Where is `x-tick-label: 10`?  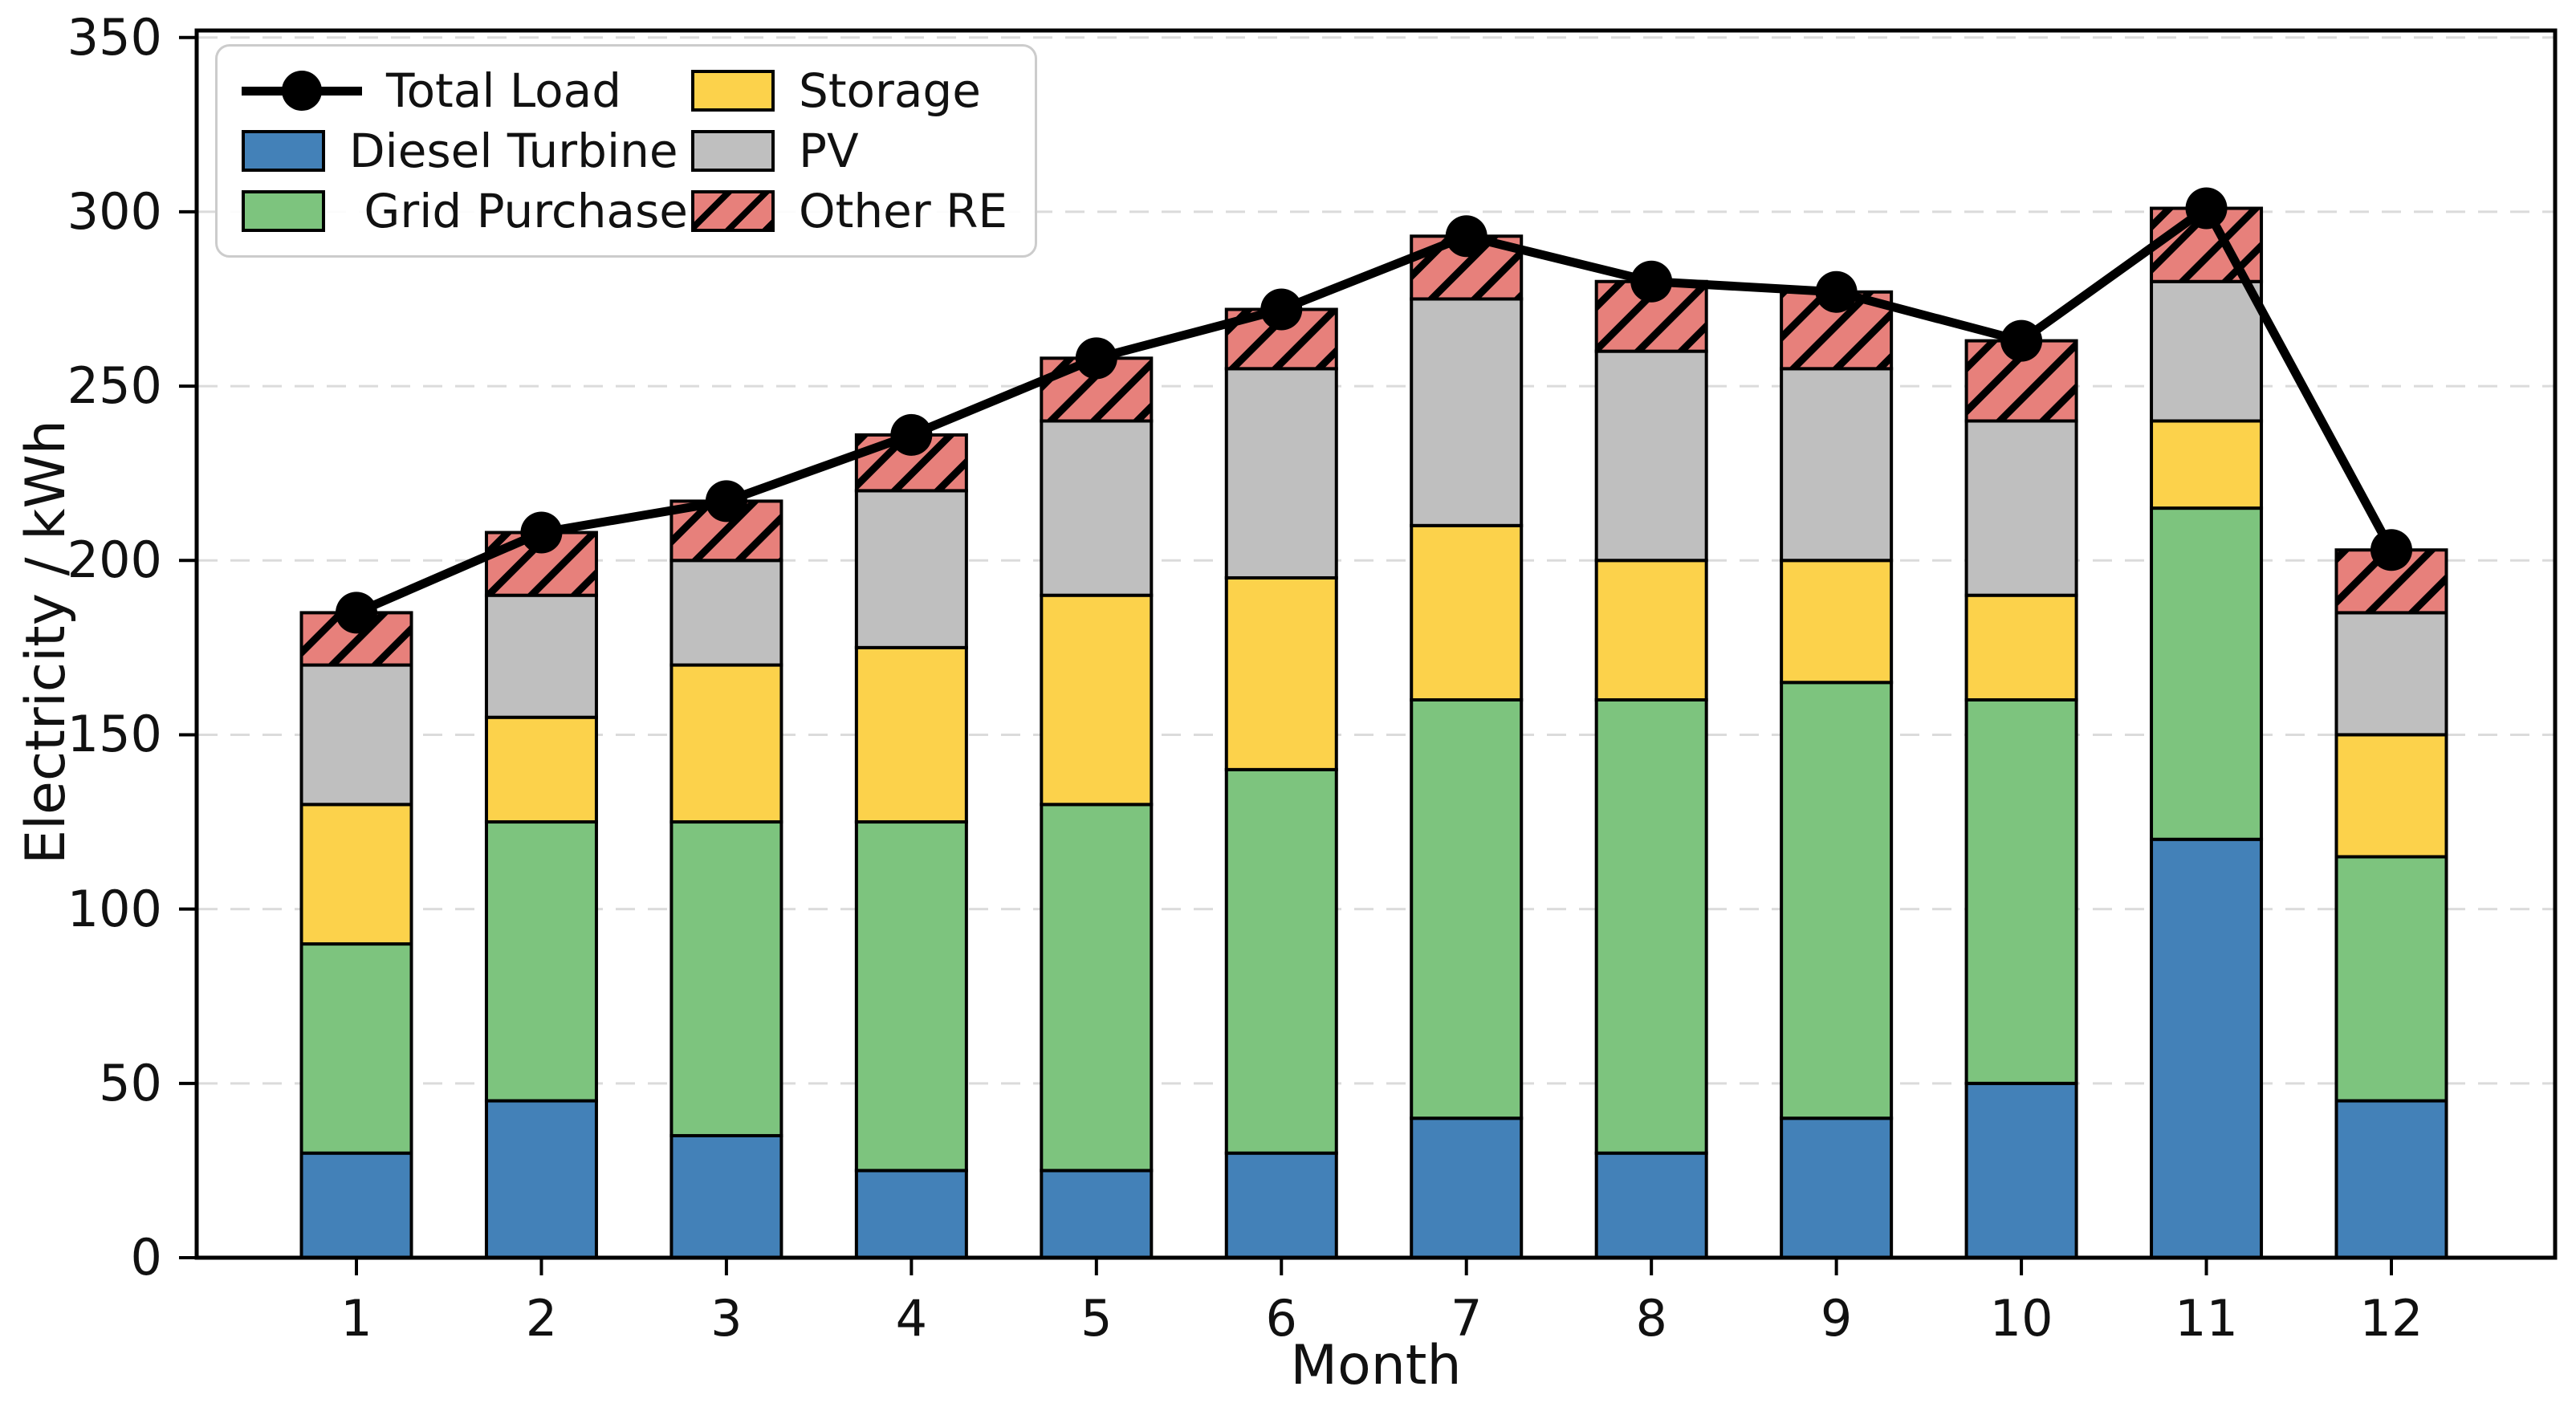
x-tick-label: 10 is located at coordinates (2021, 1318).